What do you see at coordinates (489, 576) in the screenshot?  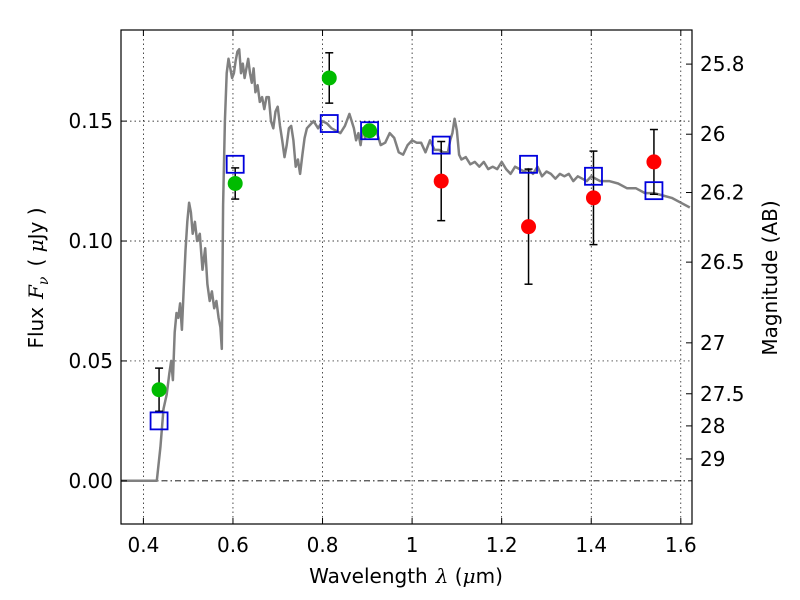 I see `x-axis-label-unit-rest: m)` at bounding box center [489, 576].